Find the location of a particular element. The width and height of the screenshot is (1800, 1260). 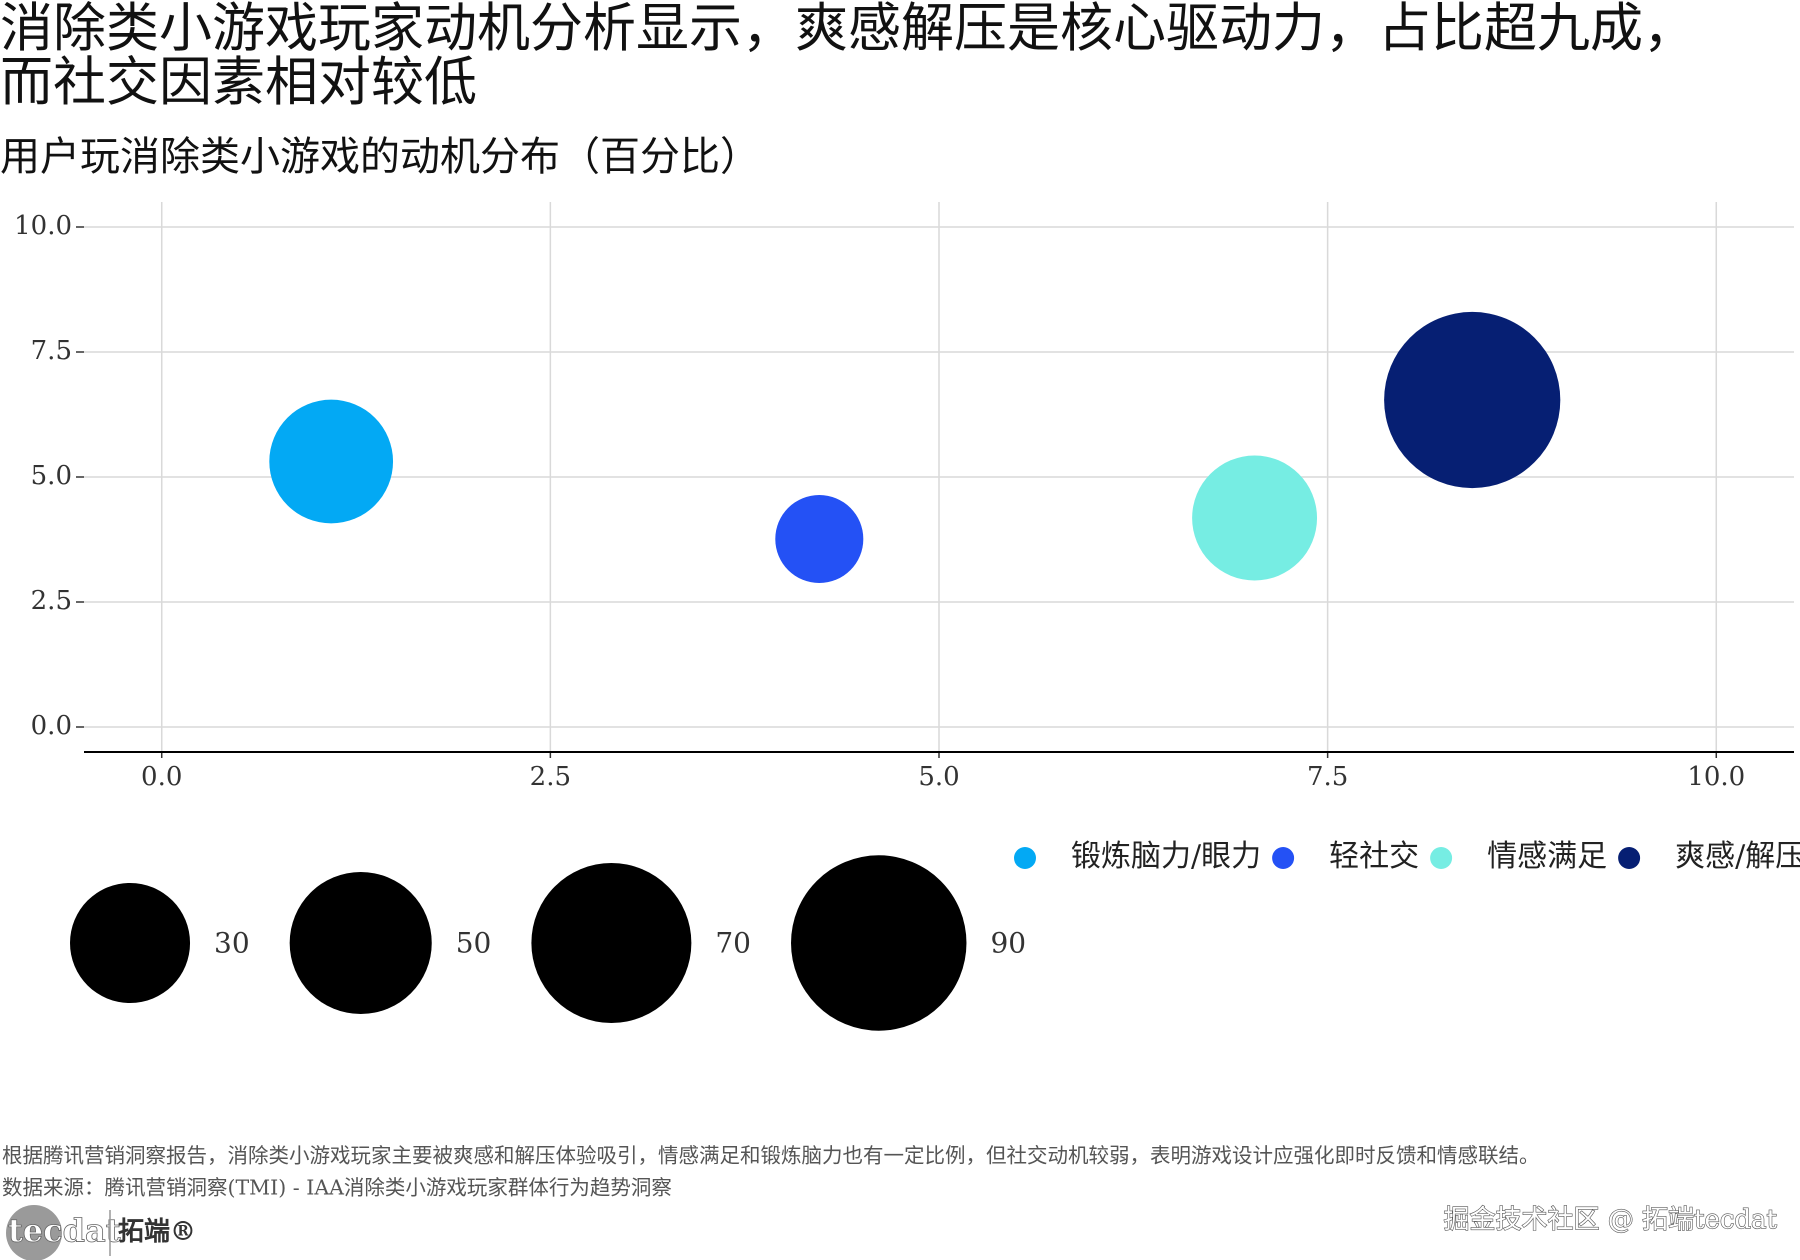

legend-label: 情感满足 is located at coordinates (1547, 856).